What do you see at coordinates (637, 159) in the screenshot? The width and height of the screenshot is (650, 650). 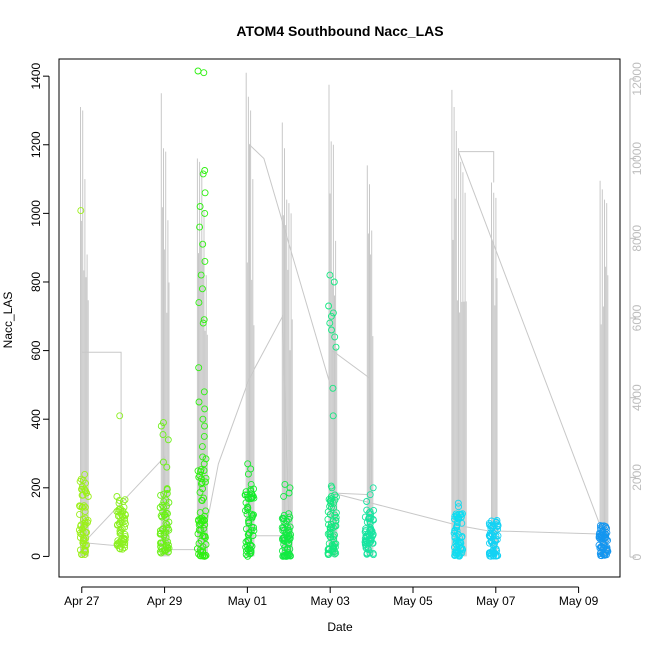 I see `y2-tick-label: 10000` at bounding box center [637, 159].